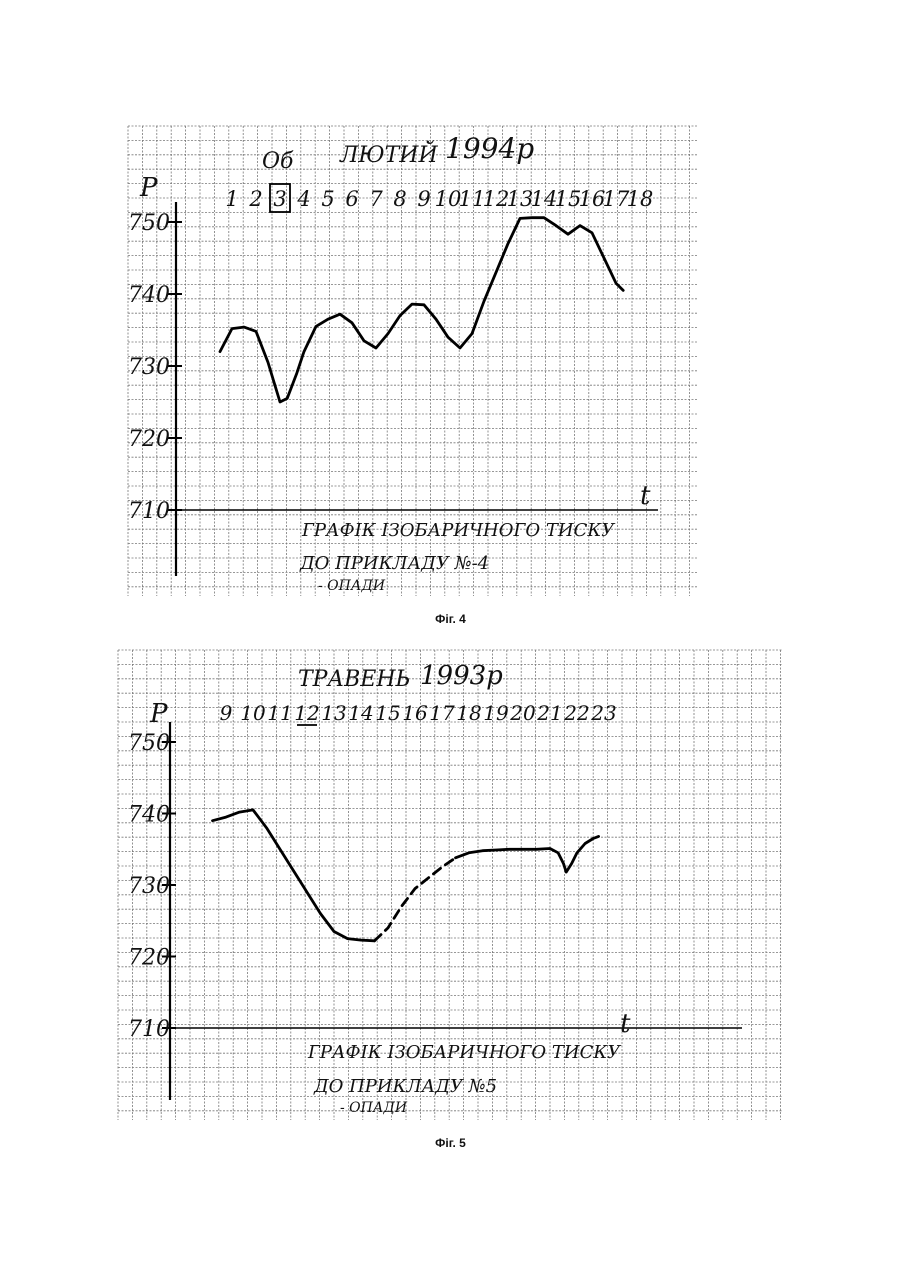  Describe the element at coordinates (522, 713) in the screenshot. I see `x-tick-label: 20` at that location.